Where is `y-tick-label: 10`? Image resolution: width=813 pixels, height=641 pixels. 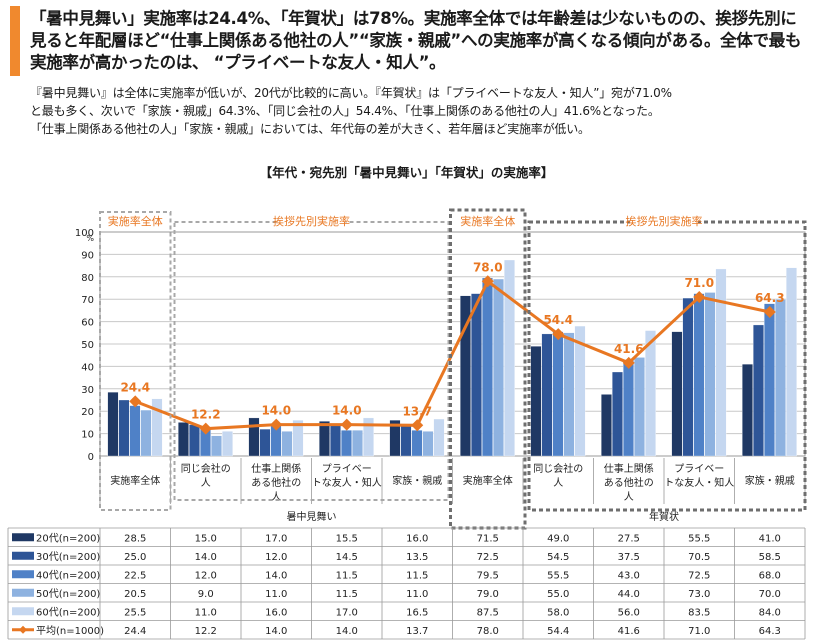
y-tick-label: 10 is located at coordinates (87, 435).